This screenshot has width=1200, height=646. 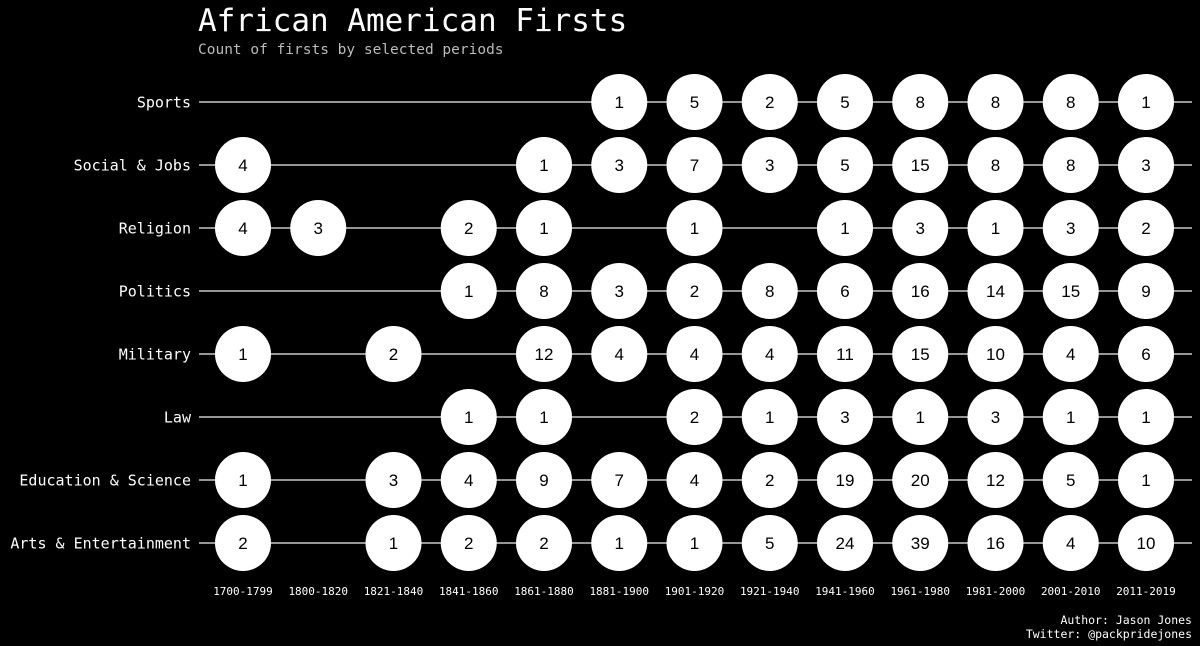 I want to click on x-tick-label: 1921-1940, so click(x=770, y=591).